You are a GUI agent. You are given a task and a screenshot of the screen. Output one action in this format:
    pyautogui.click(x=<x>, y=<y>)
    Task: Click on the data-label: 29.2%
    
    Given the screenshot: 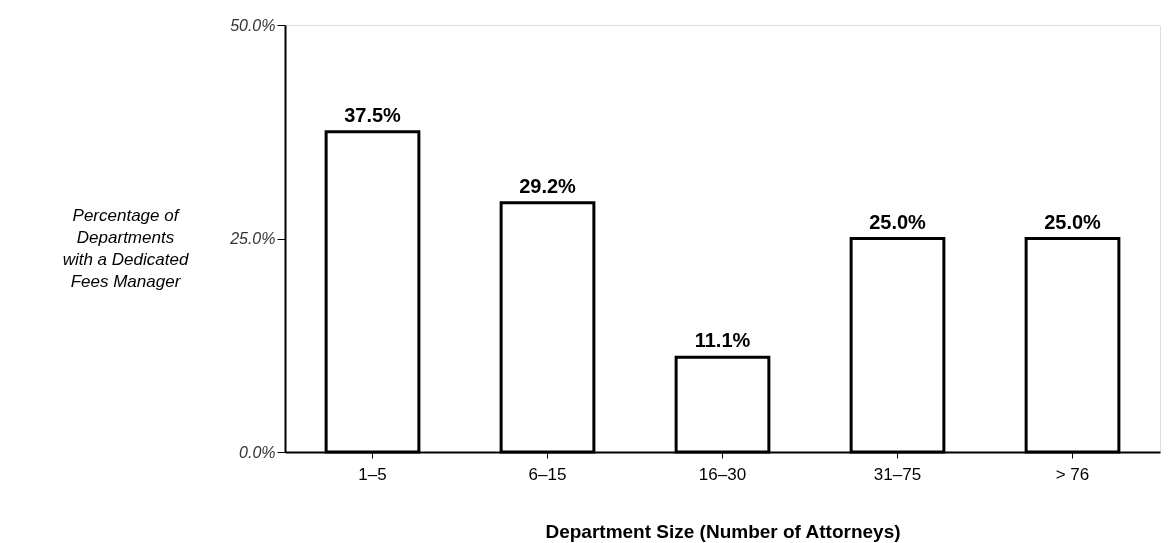 What is the action you would take?
    pyautogui.click(x=548, y=185)
    